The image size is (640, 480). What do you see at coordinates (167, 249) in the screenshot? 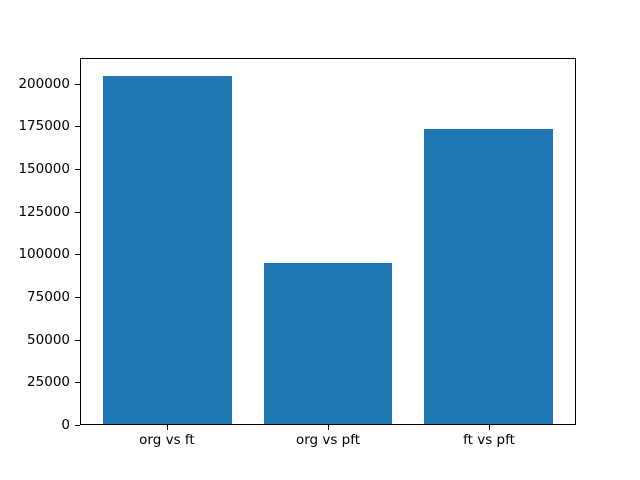
I see `bar-org-vs-ft` at bounding box center [167, 249].